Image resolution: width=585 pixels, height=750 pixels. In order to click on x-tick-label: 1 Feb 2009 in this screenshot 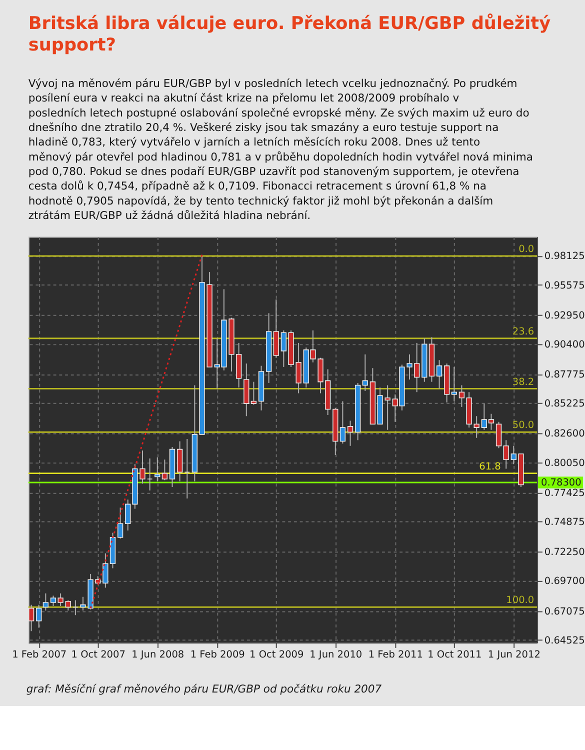, I will do `click(217, 655)`.